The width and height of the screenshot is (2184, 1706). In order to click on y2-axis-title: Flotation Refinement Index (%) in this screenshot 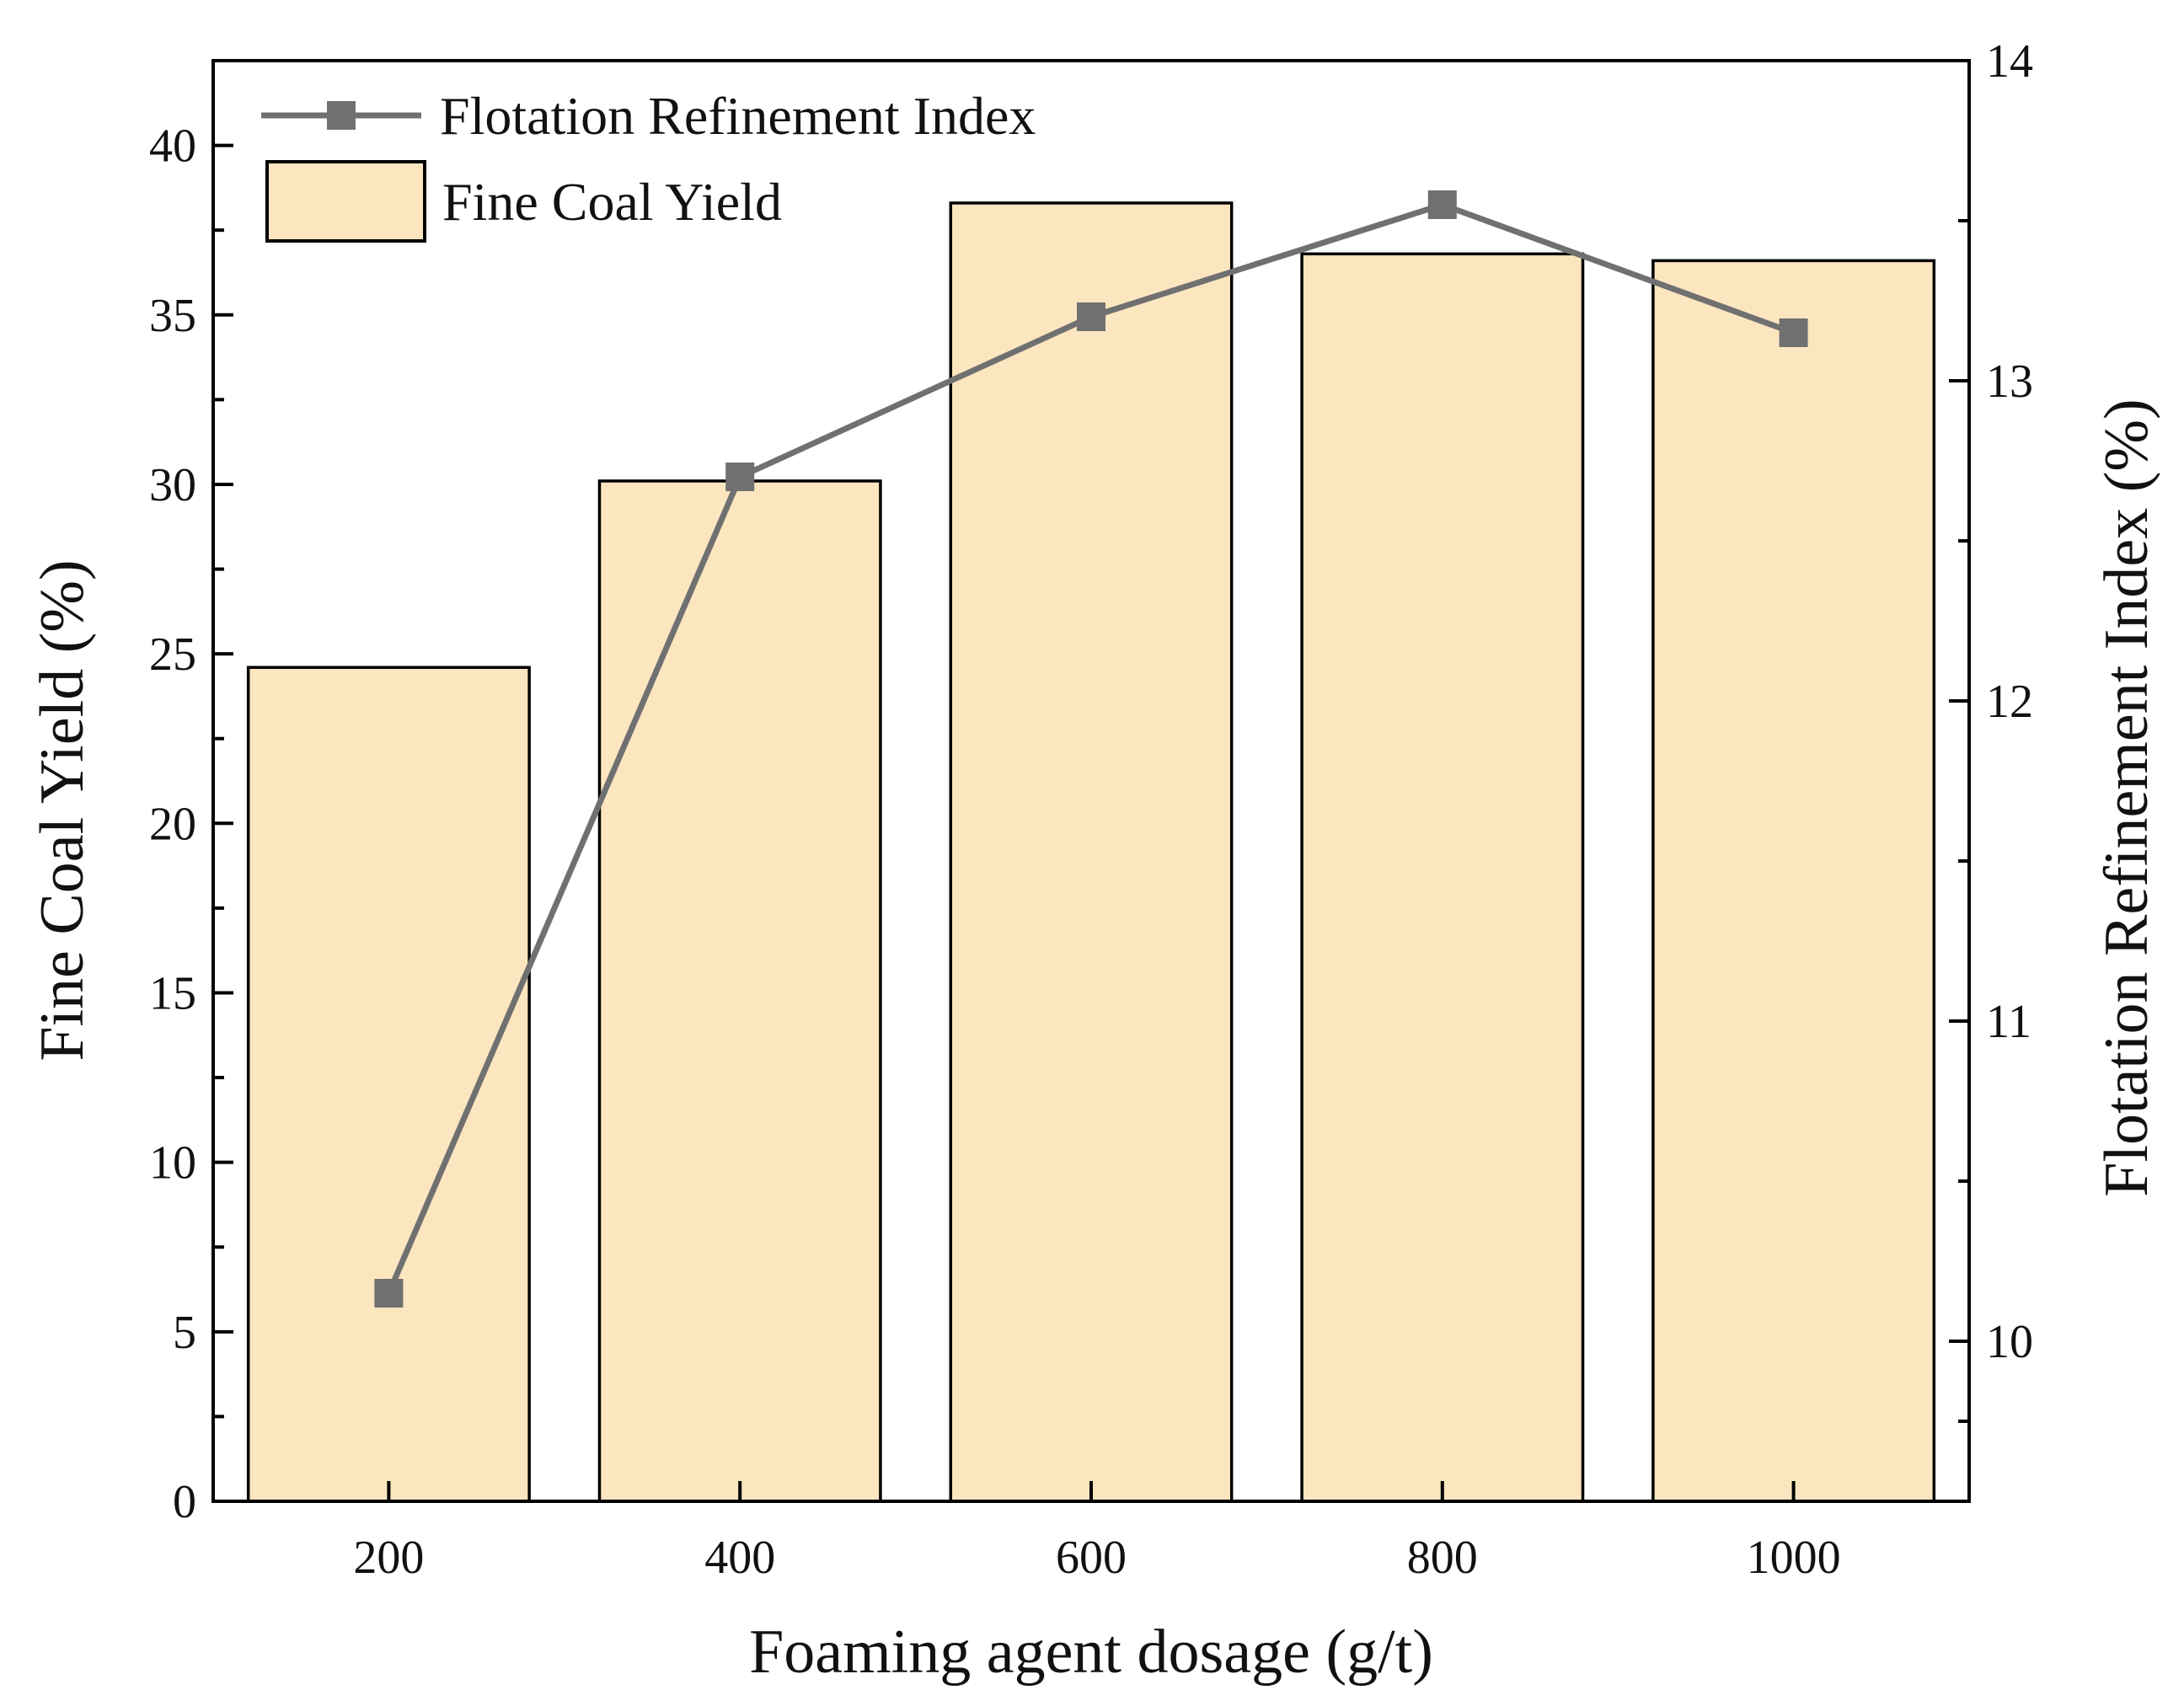, I will do `click(2126, 797)`.